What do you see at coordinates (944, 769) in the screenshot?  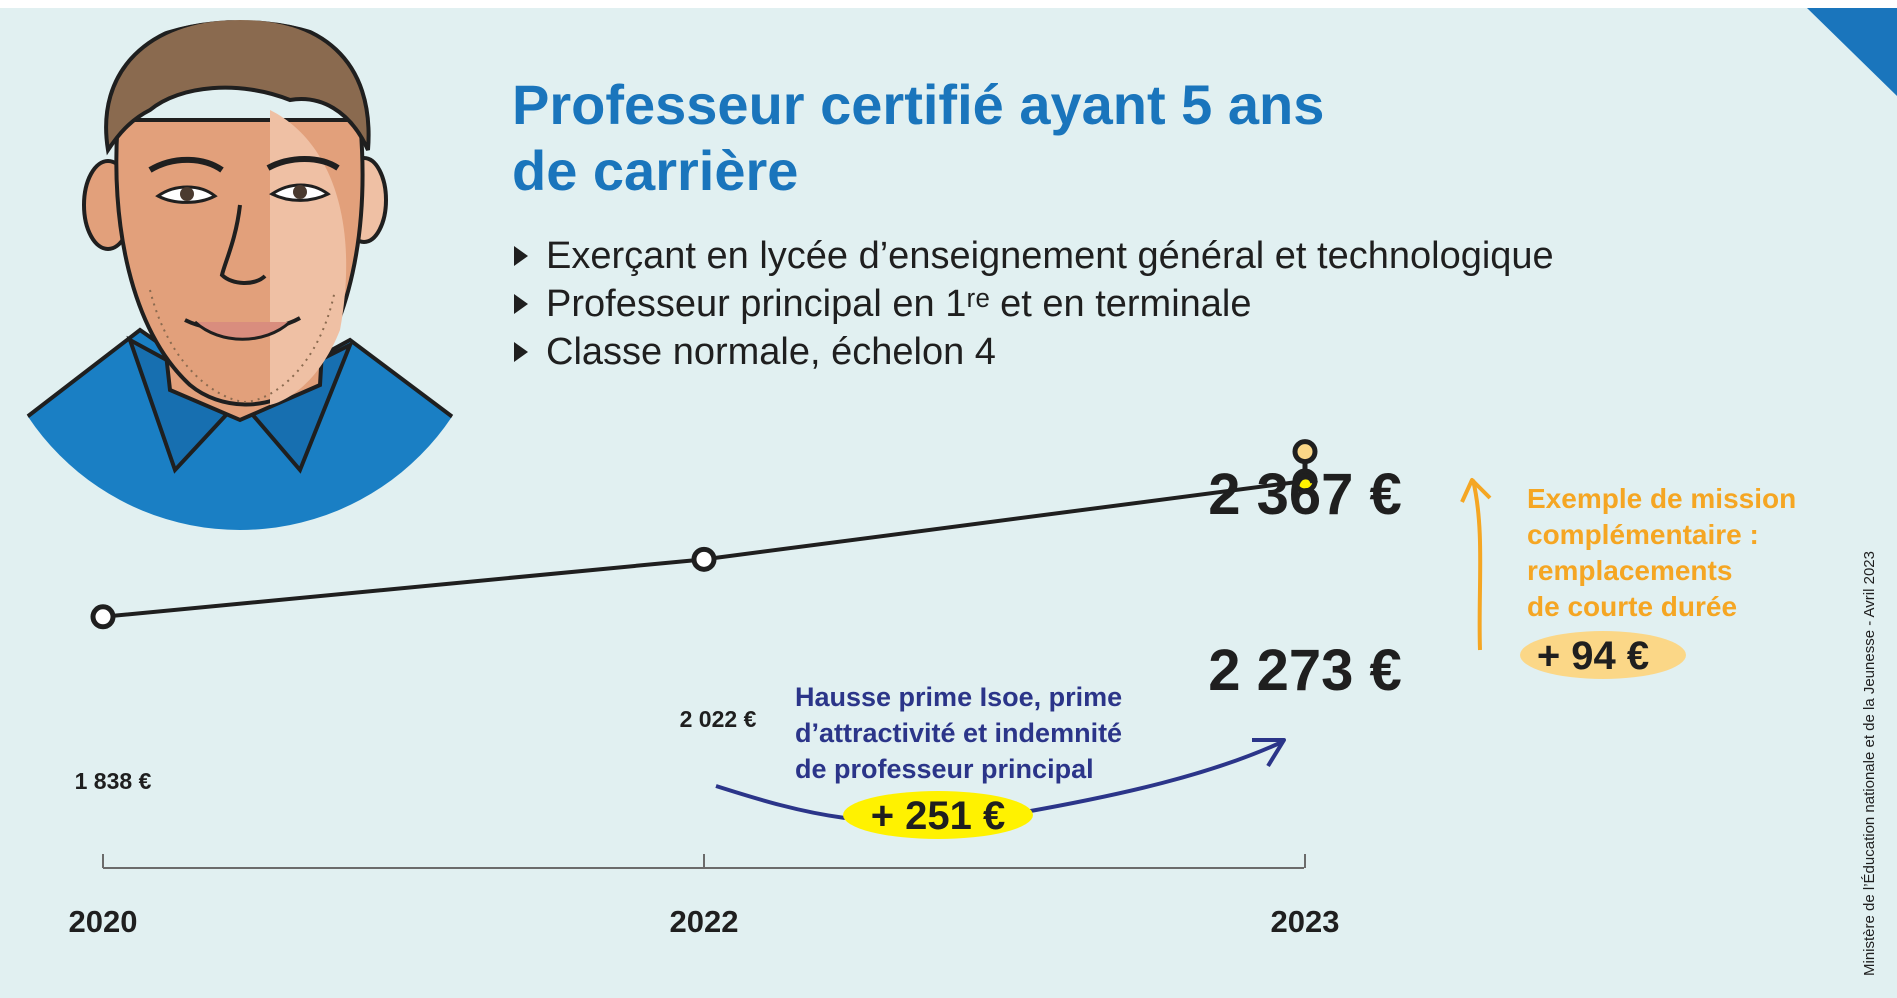 I see `increase-annotation-line: de professeur principal` at bounding box center [944, 769].